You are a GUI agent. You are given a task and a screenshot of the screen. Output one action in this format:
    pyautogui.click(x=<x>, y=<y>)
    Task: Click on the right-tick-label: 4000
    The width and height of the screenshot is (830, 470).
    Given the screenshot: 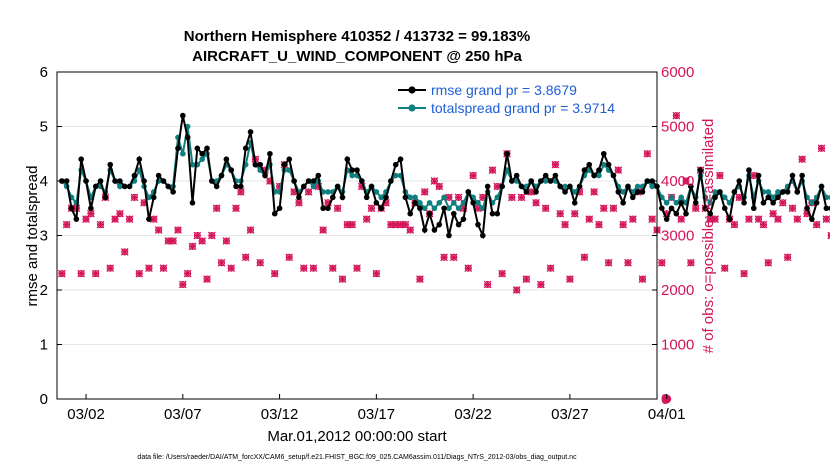 What is the action you would take?
    pyautogui.click(x=677, y=181)
    